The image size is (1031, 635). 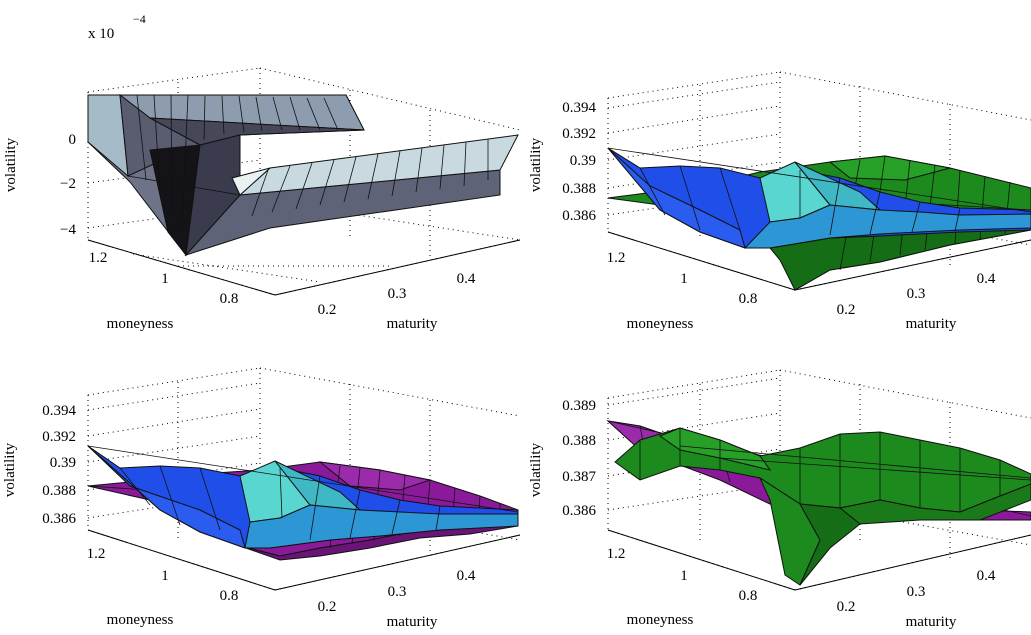 What do you see at coordinates (73, 140) in the screenshot?
I see `z-tick-label: 0` at bounding box center [73, 140].